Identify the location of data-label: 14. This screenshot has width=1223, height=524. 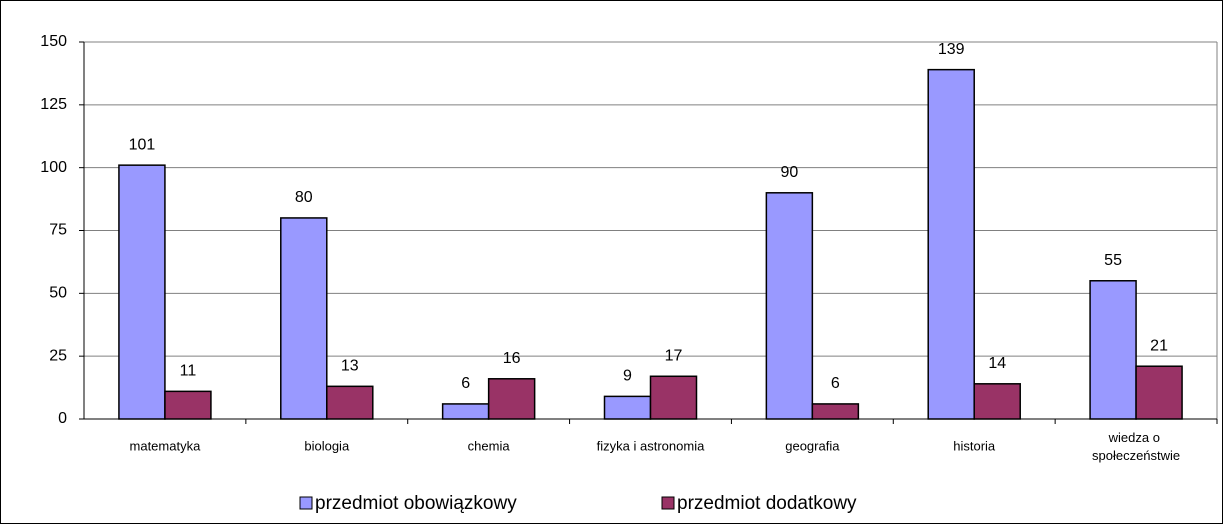
(997, 363).